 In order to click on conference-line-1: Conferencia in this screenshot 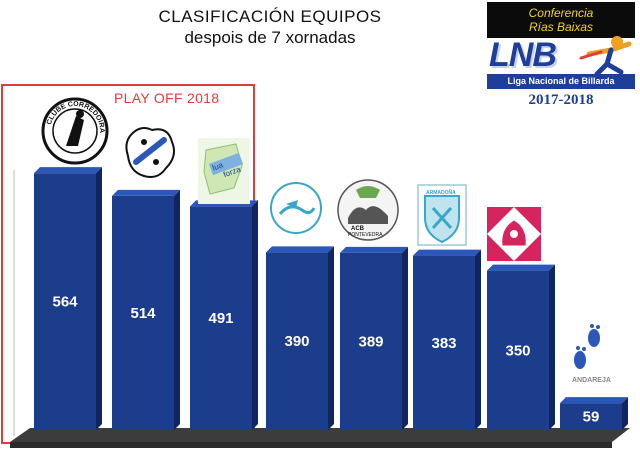, I will do `click(561, 13)`.